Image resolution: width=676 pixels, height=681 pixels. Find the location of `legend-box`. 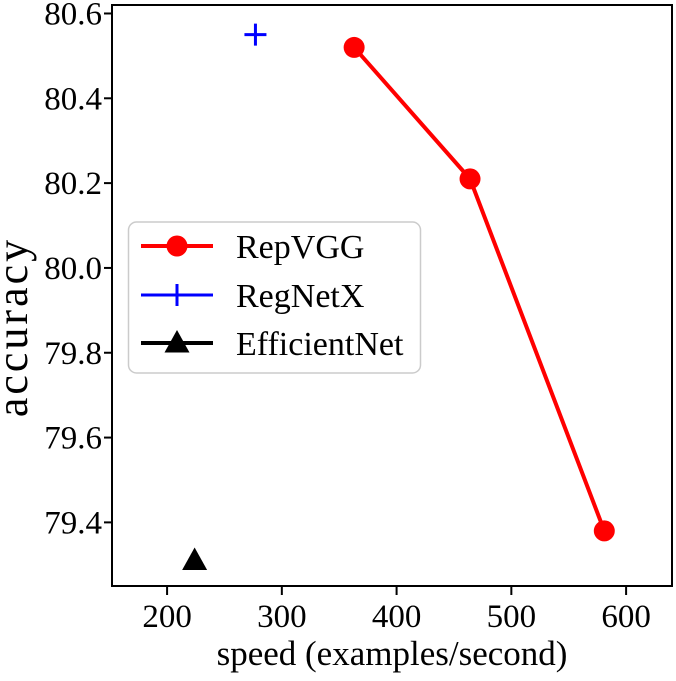

legend-box is located at coordinates (274, 297).